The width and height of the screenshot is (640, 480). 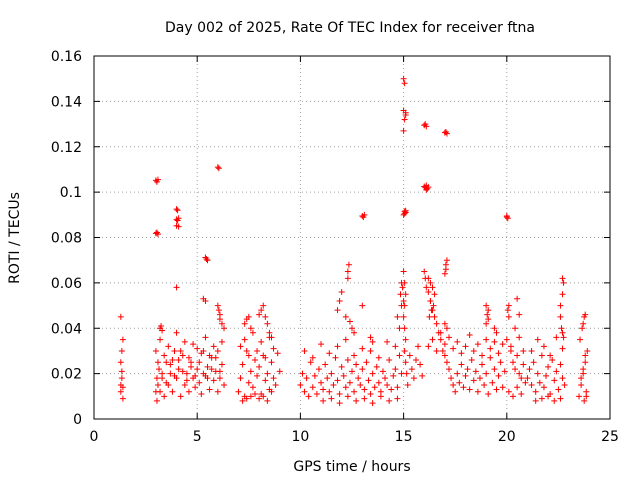 I want to click on y-tick-label: 0.08, so click(x=66, y=239).